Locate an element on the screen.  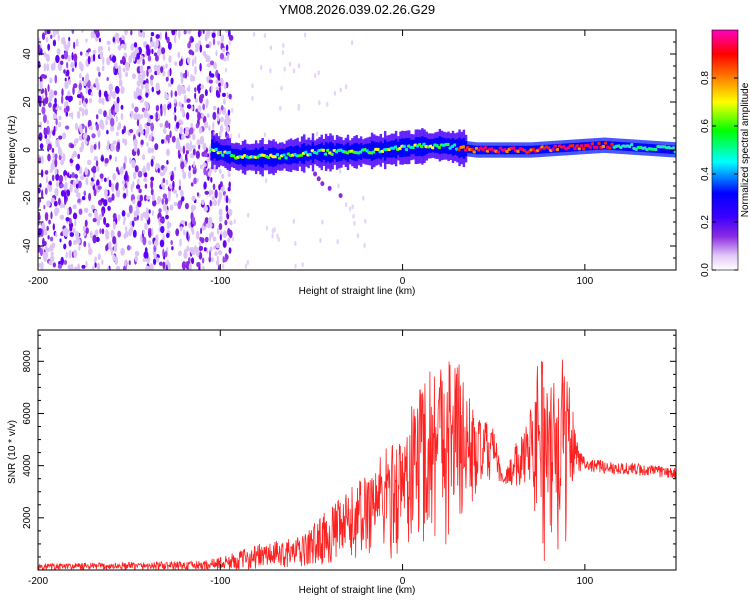
colorbar-tick-label: 0.8 is located at coordinates (705, 78).